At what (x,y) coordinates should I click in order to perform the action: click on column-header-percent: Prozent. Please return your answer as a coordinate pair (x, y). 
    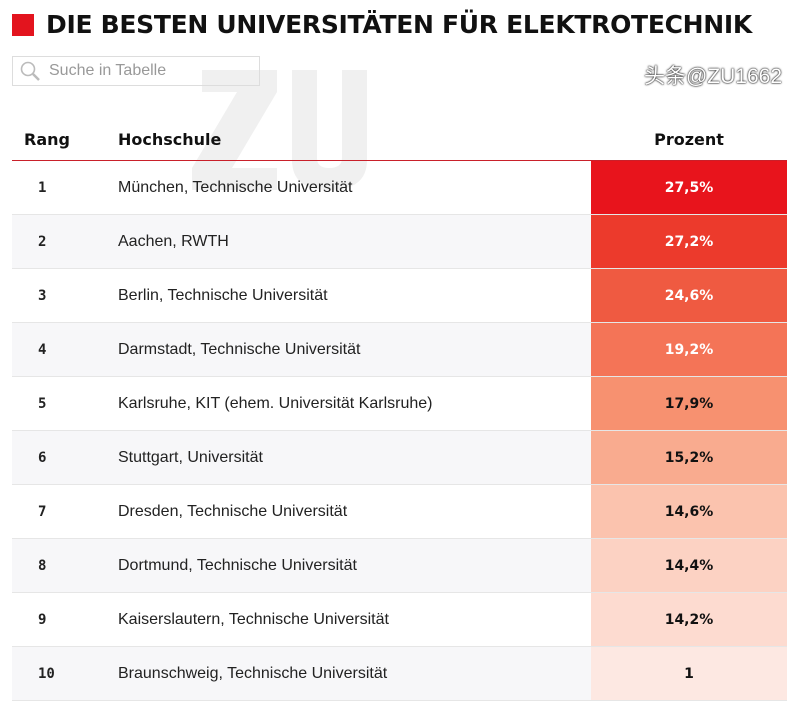
    Looking at the image, I should click on (689, 139).